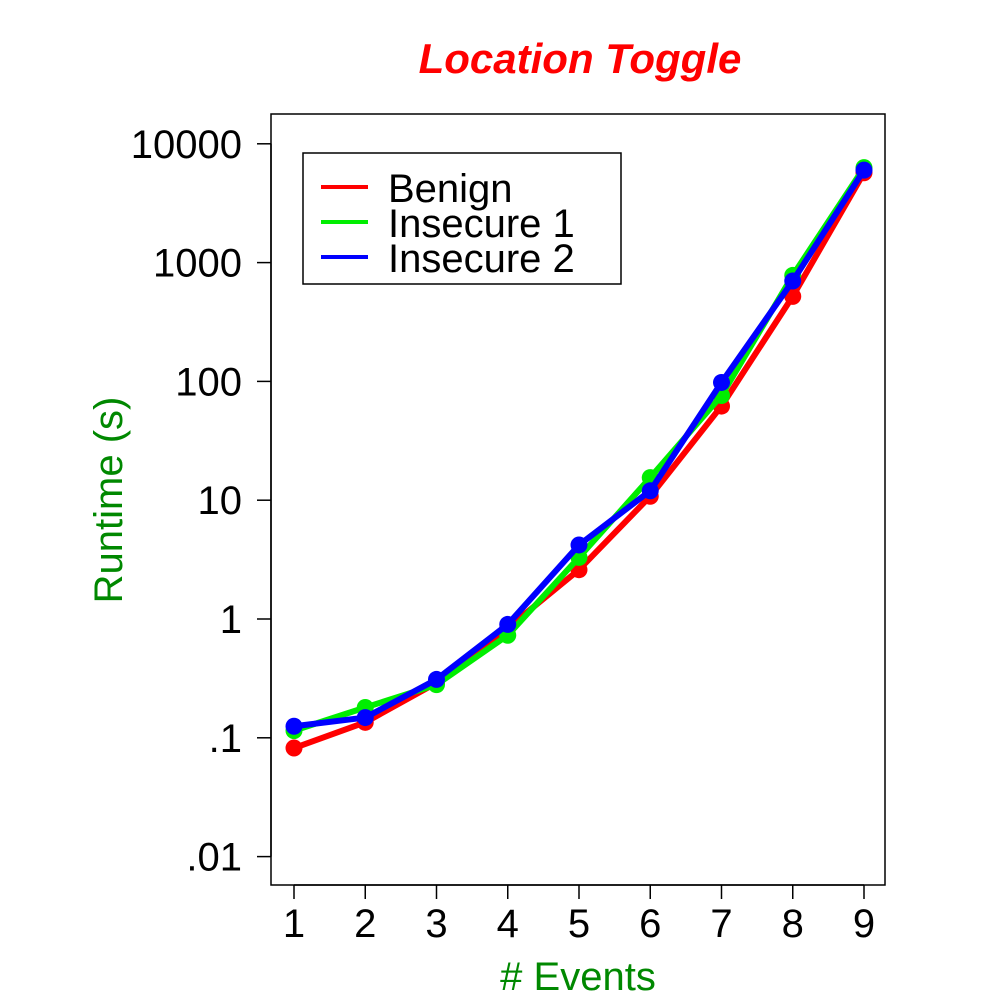  I want to click on y-tick-label: .01, so click(214, 858).